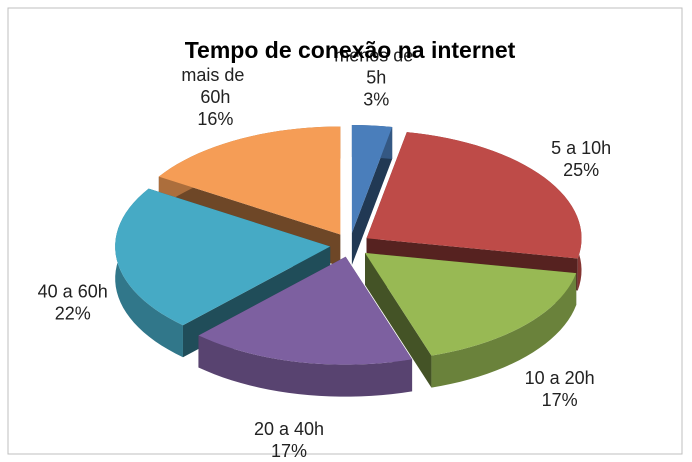 The image size is (692, 462). Describe the element at coordinates (376, 67) in the screenshot. I see `slice-label: menos de 5h` at that location.